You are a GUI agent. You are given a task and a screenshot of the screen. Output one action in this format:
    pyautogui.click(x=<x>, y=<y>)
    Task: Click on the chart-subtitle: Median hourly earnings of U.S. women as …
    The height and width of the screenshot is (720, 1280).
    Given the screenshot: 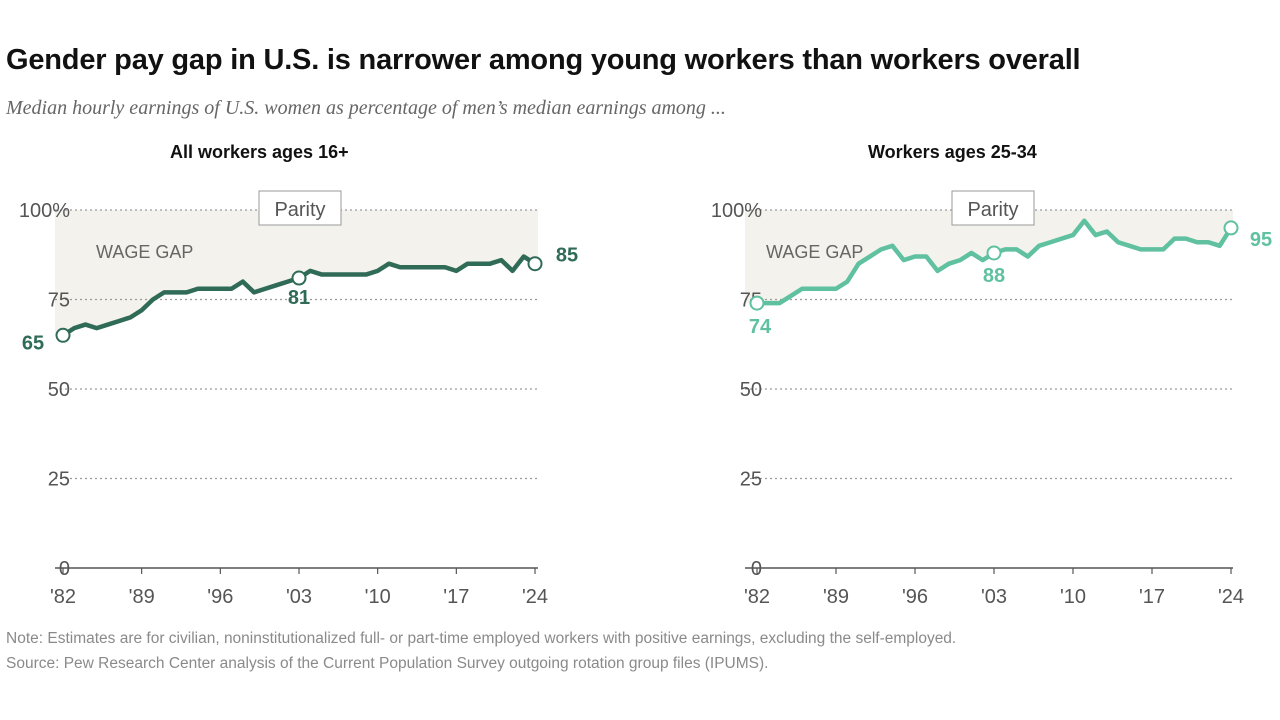 What is the action you would take?
    pyautogui.click(x=366, y=108)
    